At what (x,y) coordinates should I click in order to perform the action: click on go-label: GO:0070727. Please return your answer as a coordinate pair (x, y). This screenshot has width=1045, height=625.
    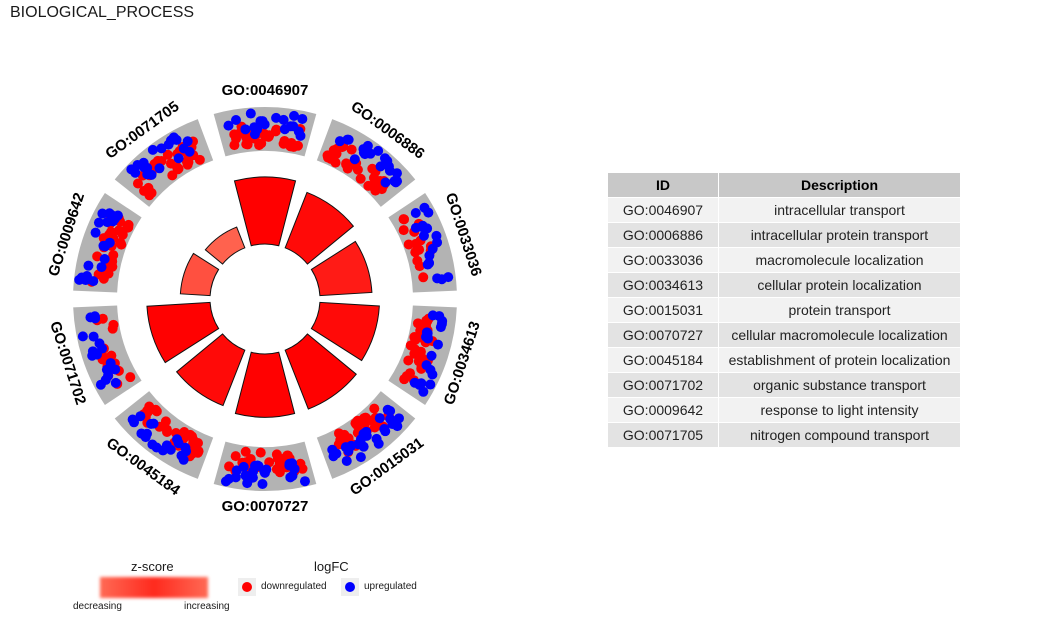
    Looking at the image, I should click on (265, 506).